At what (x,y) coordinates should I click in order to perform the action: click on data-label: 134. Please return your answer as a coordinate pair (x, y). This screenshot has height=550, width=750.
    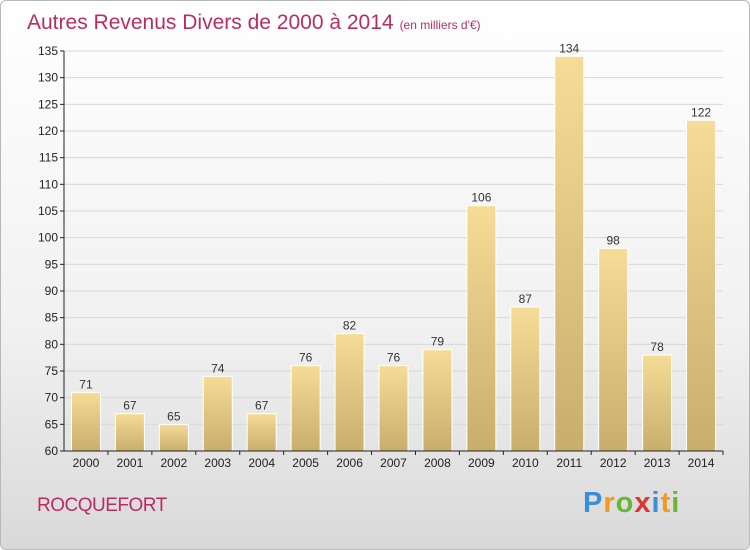
    Looking at the image, I should click on (569, 48).